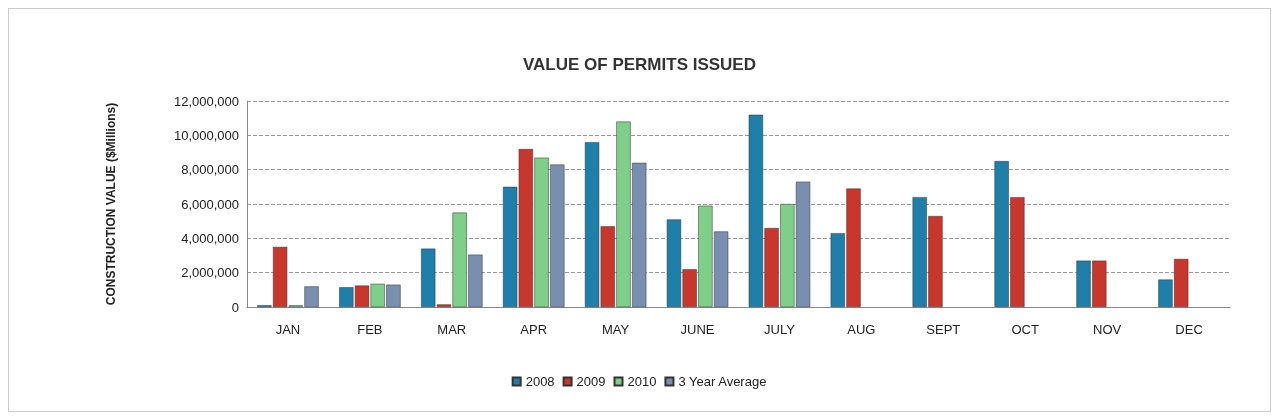 The image size is (1279, 420). Describe the element at coordinates (1025, 329) in the screenshot. I see `x-tick-label: OCT` at that location.